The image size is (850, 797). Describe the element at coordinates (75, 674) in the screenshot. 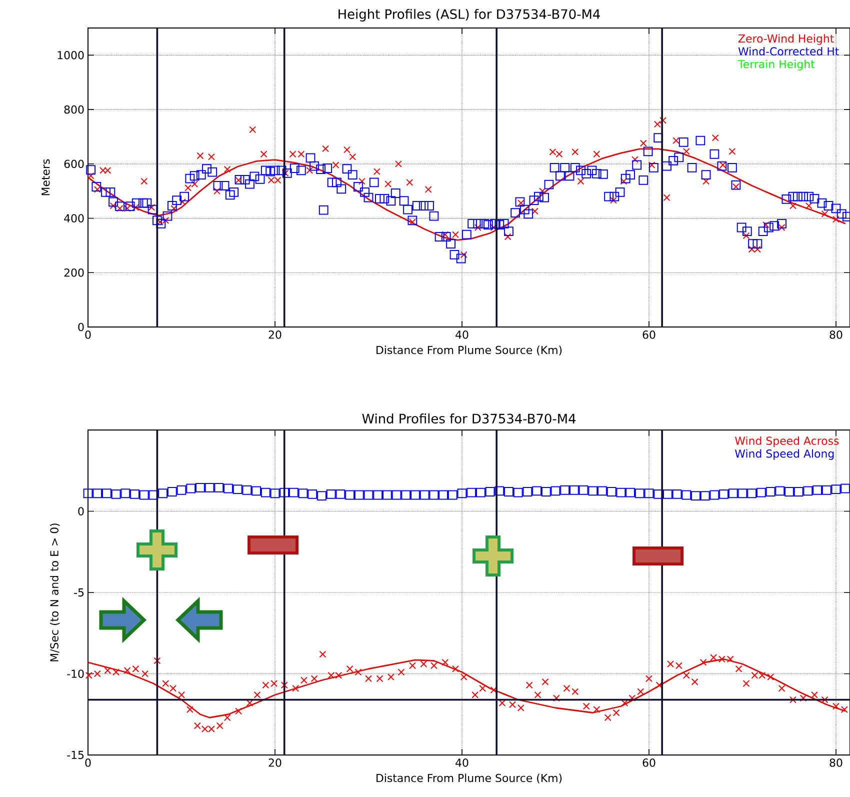

I see `y-tick-label: -10` at that location.